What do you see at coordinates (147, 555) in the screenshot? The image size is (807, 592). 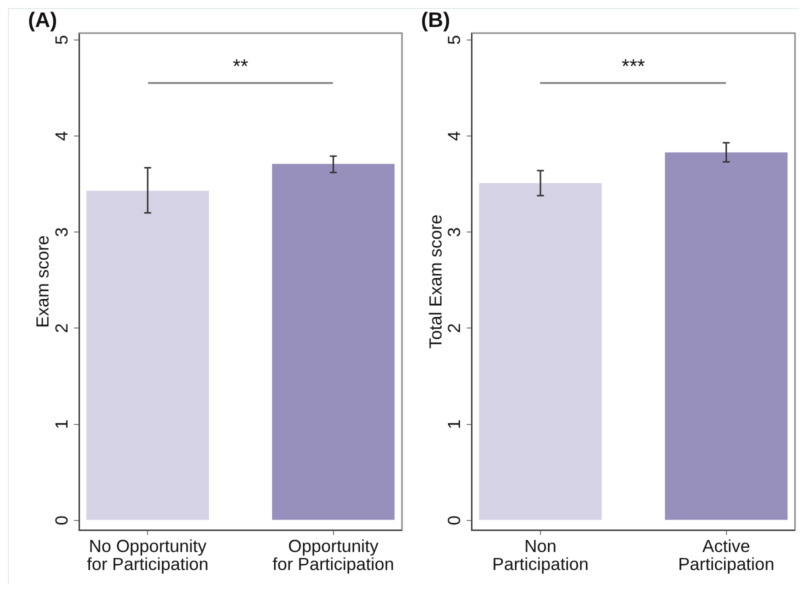 I see `x-tick-label: No Opportunity for Participation` at bounding box center [147, 555].